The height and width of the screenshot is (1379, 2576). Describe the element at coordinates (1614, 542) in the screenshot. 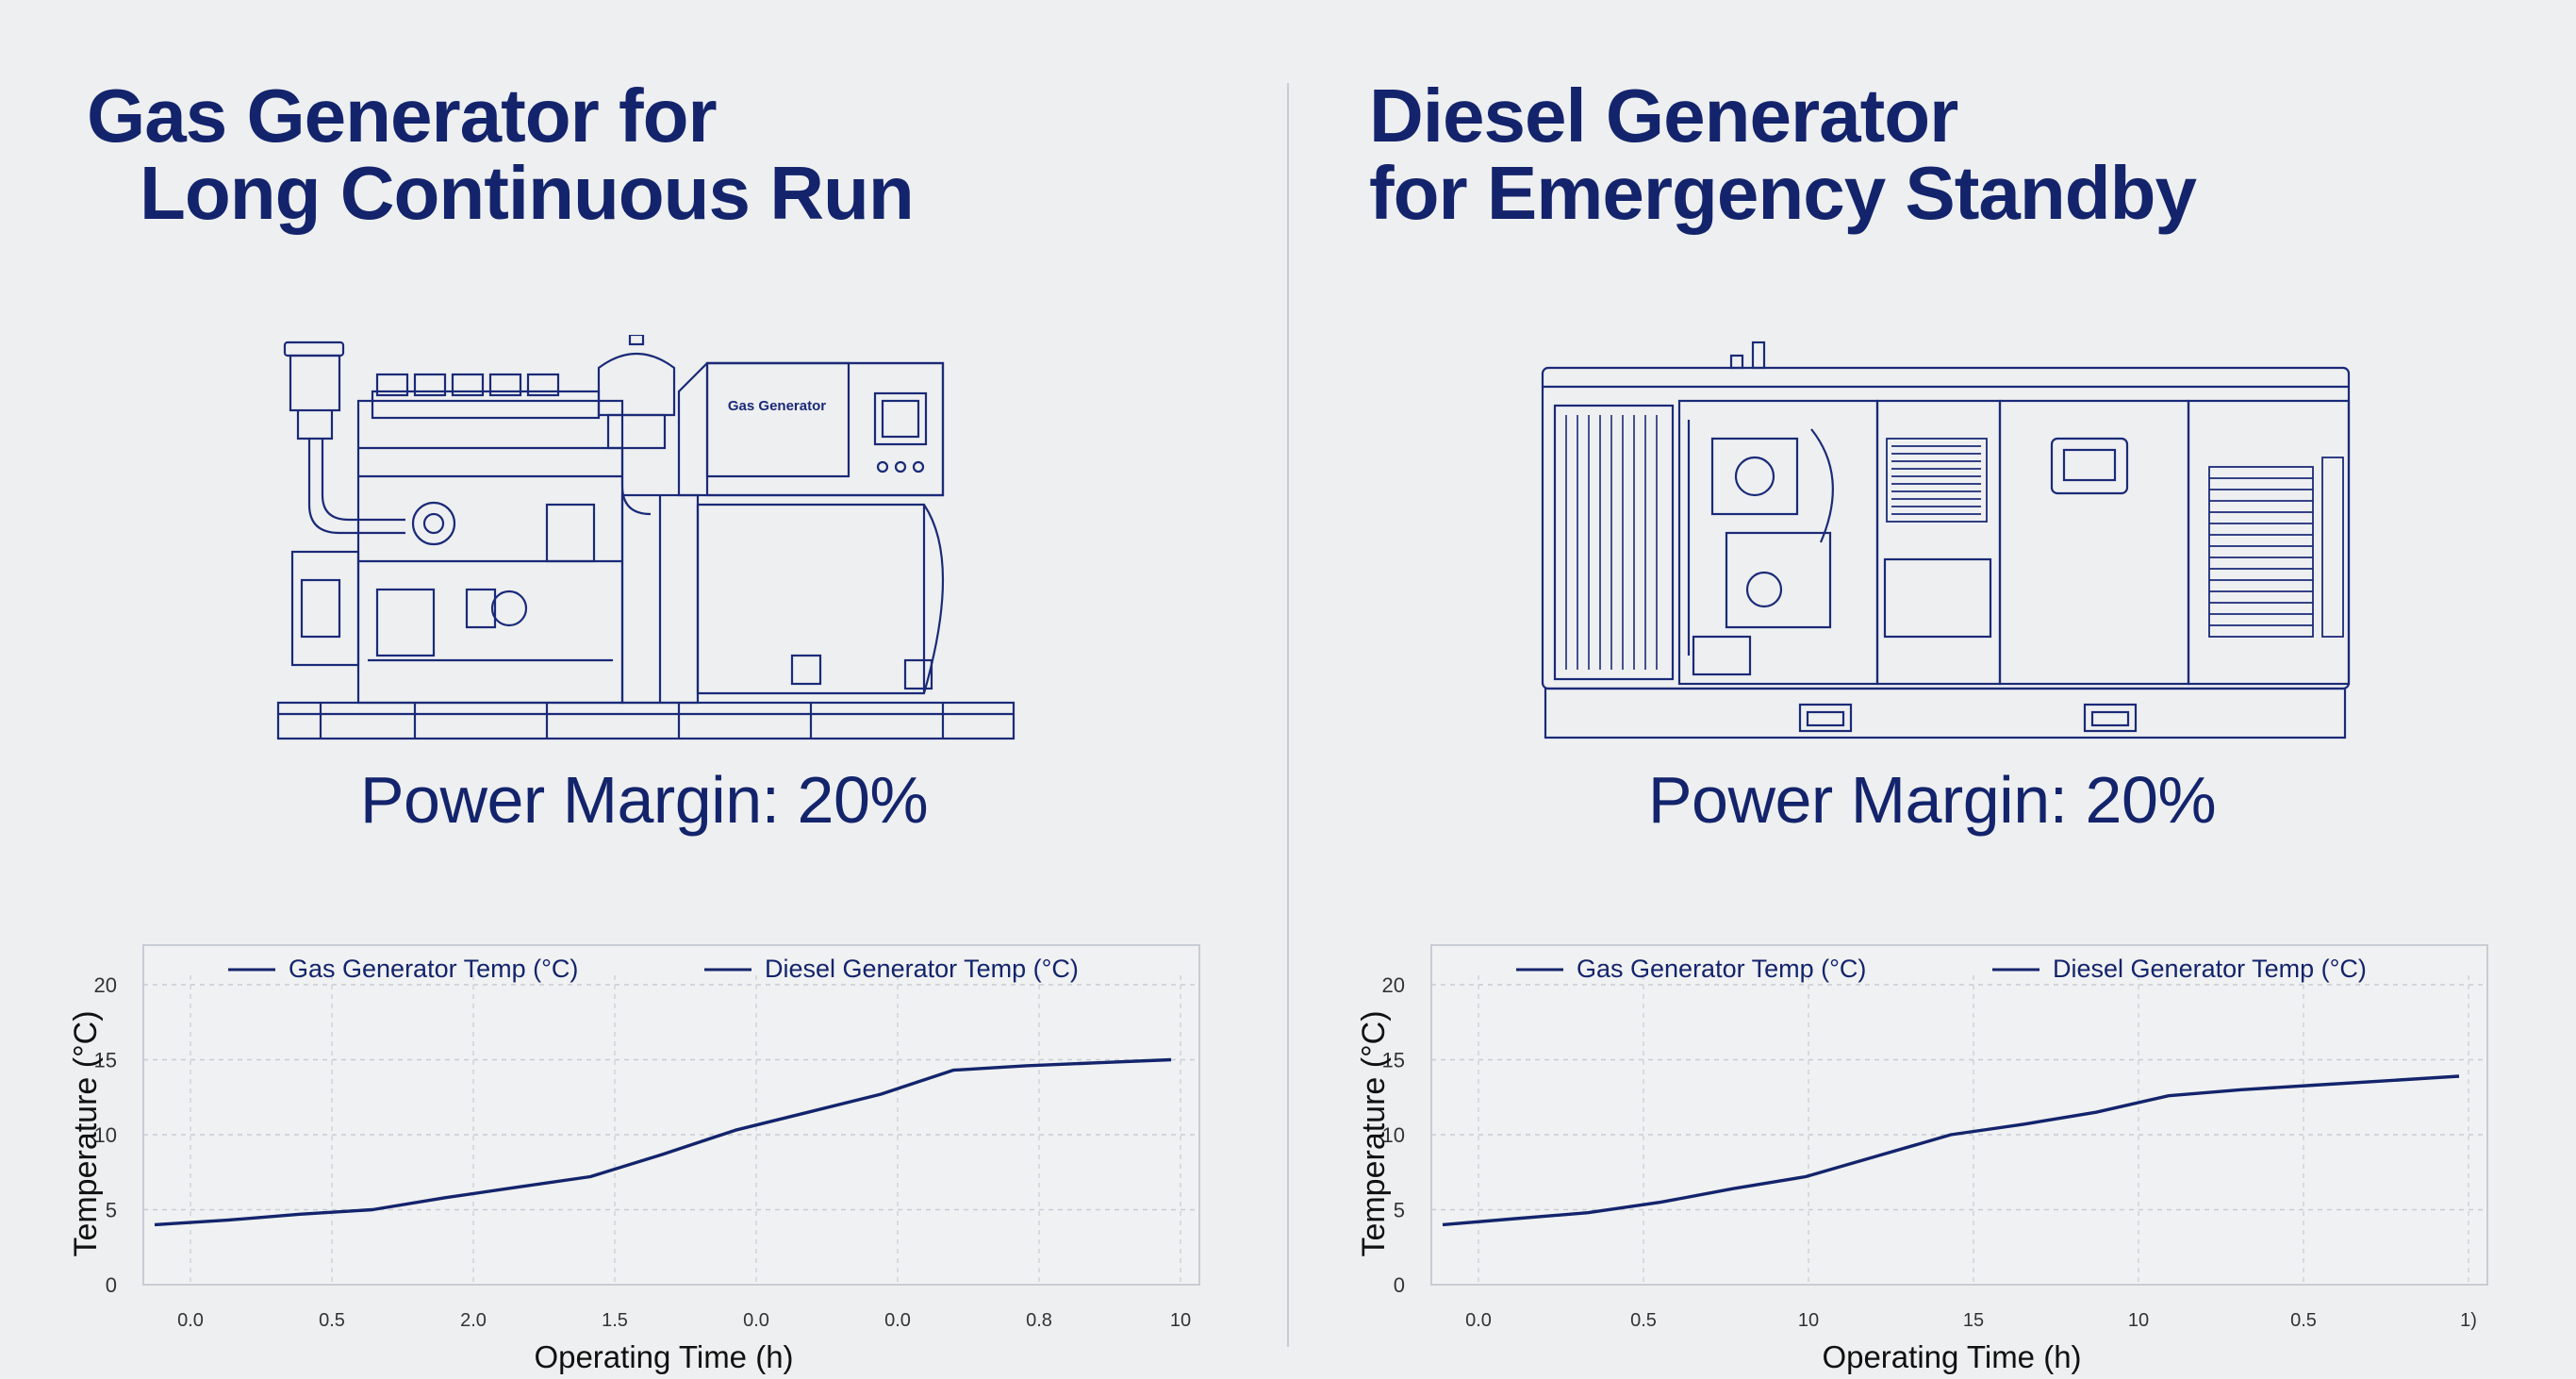

I see `diesel-radiator` at that location.